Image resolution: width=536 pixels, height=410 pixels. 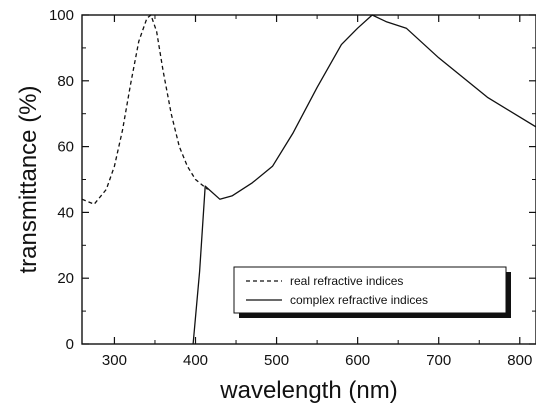 What do you see at coordinates (346, 281) in the screenshot?
I see `legend-label-real: real refractive indices` at bounding box center [346, 281].